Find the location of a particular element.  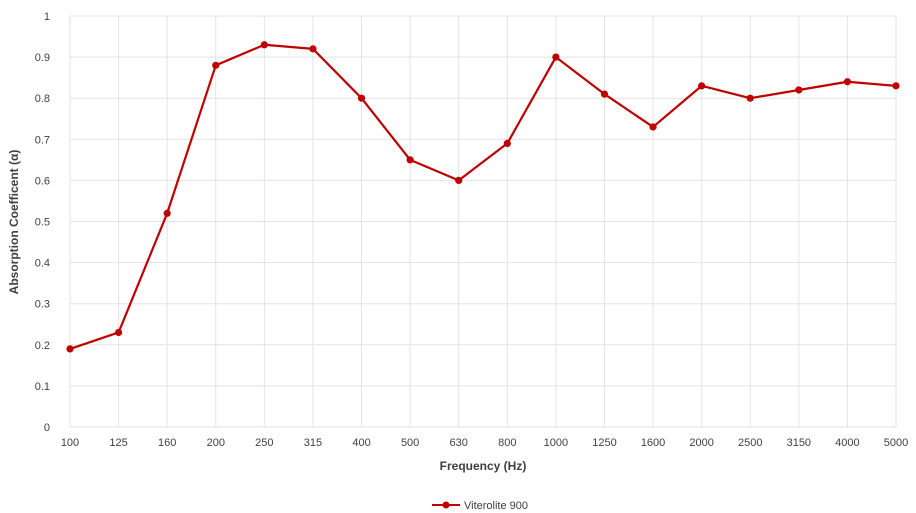

x-tick-label: 200 is located at coordinates (216, 443).